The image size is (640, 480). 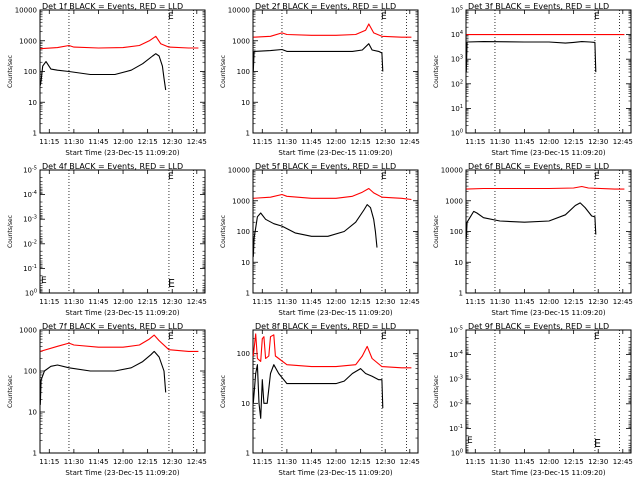 I want to click on chart-title: Det 5f BLACK = Events, RED = LLD, so click(x=325, y=166).